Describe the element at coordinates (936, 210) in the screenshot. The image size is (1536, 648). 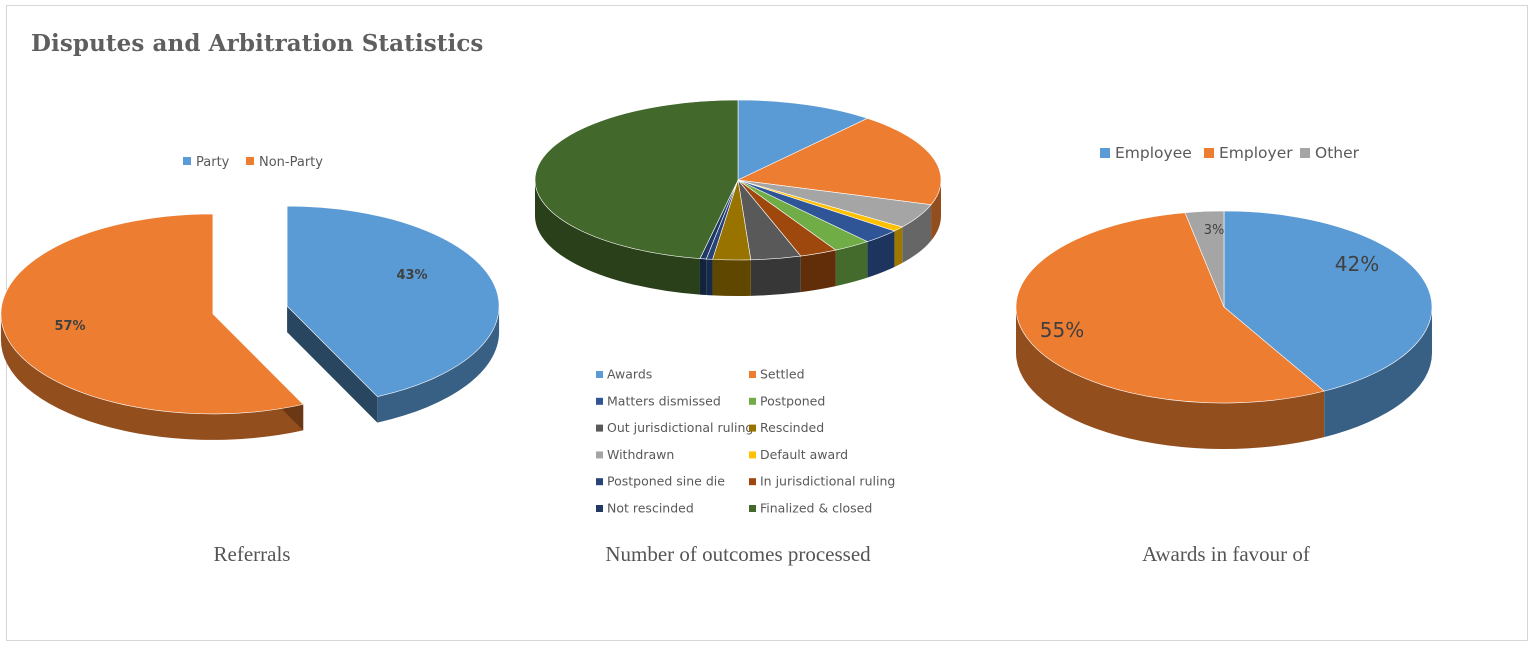
I see `outcomes-settled-side` at that location.